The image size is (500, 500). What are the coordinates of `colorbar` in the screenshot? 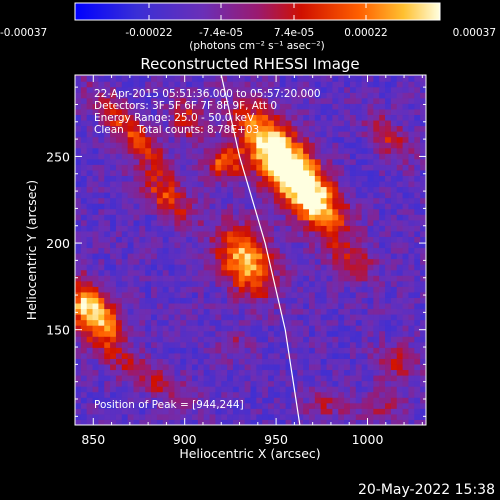 It's located at (257, 11).